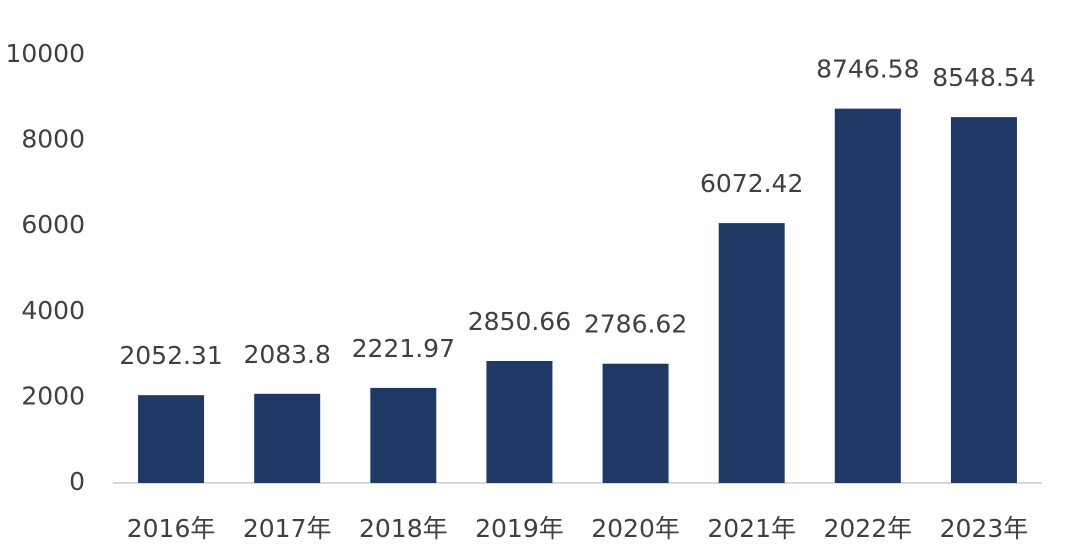 The height and width of the screenshot is (553, 1080). What do you see at coordinates (751, 183) in the screenshot?
I see `data-label: 6072.42` at bounding box center [751, 183].